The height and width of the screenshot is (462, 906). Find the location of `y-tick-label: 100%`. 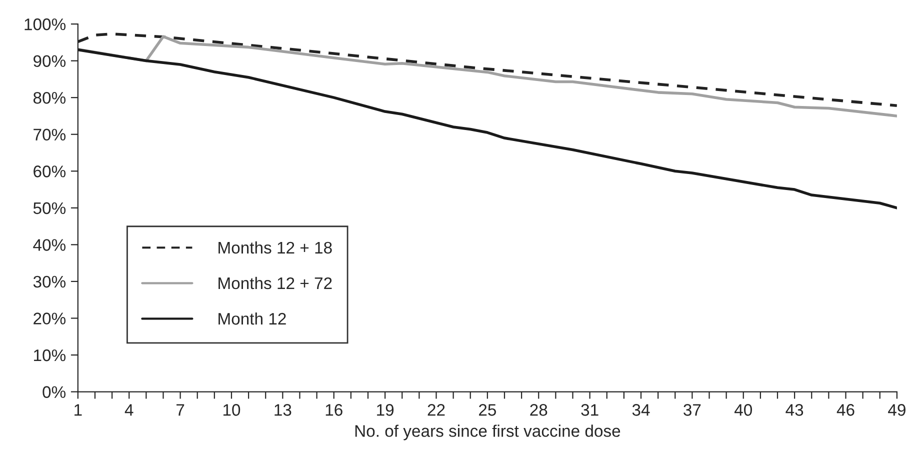

y-tick-label: 100% is located at coordinates (45, 24).